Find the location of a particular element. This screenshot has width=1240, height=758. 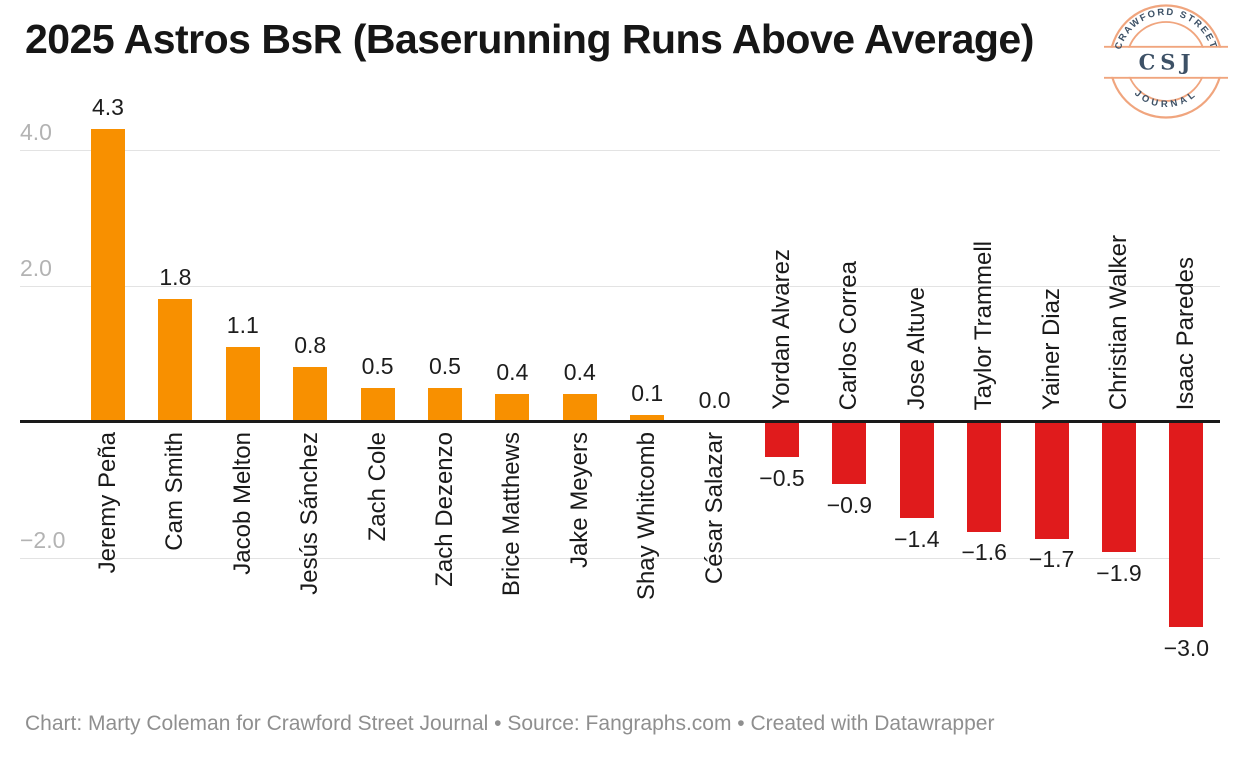

bar-value-label: −0.9 is located at coordinates (849, 504).